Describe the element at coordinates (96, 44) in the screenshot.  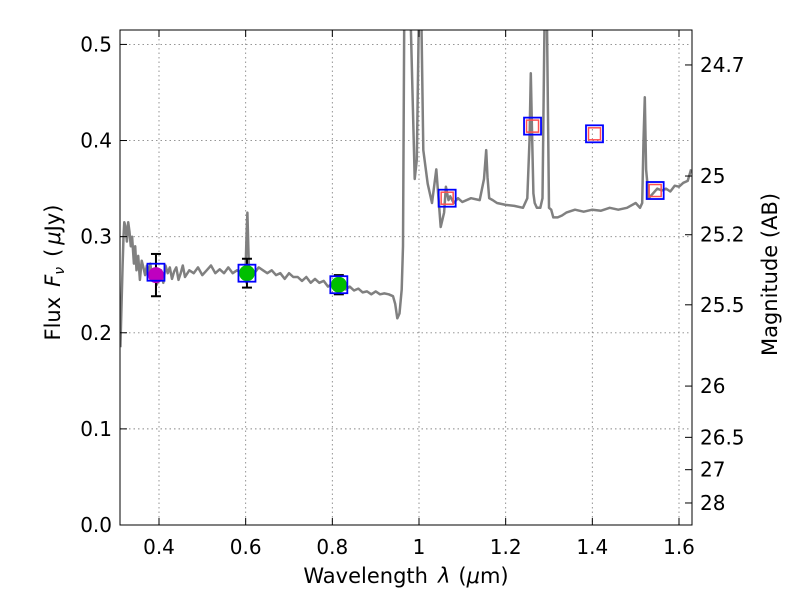
I see `y-tick-label: 0.5` at that location.